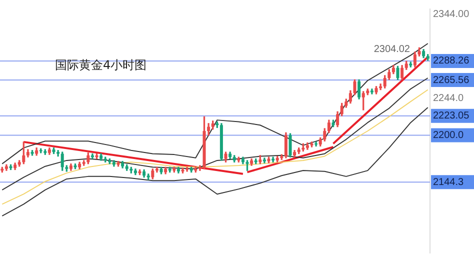 This screenshot has width=474, height=262. I want to click on ref-line-label: 2223.05, so click(451, 116).